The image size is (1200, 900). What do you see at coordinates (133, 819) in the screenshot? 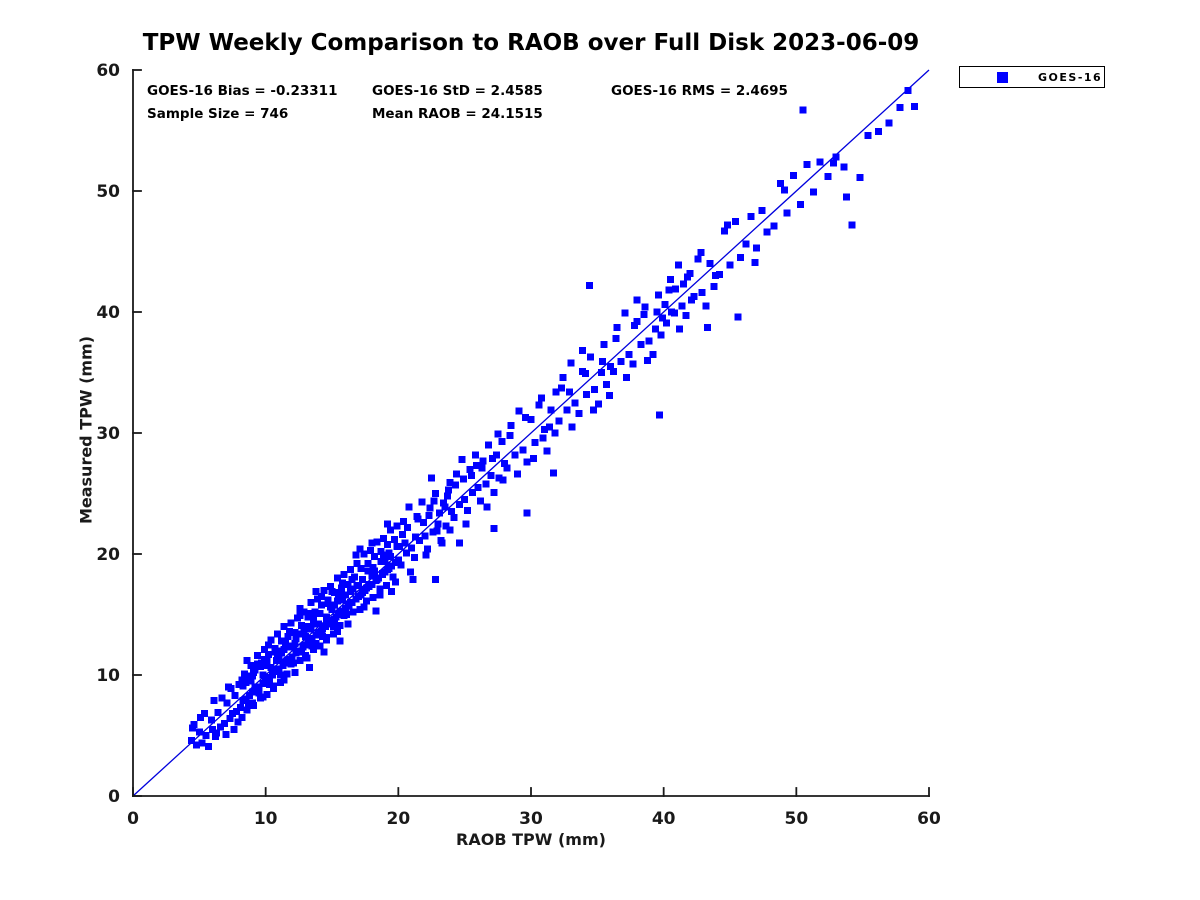
I see `x-tick-label: 0` at bounding box center [133, 819].